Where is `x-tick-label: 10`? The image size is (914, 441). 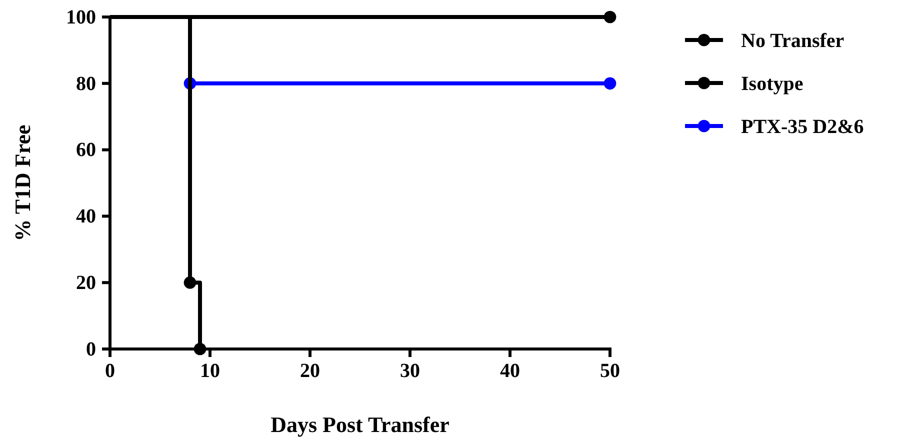 x-tick-label: 10 is located at coordinates (210, 371).